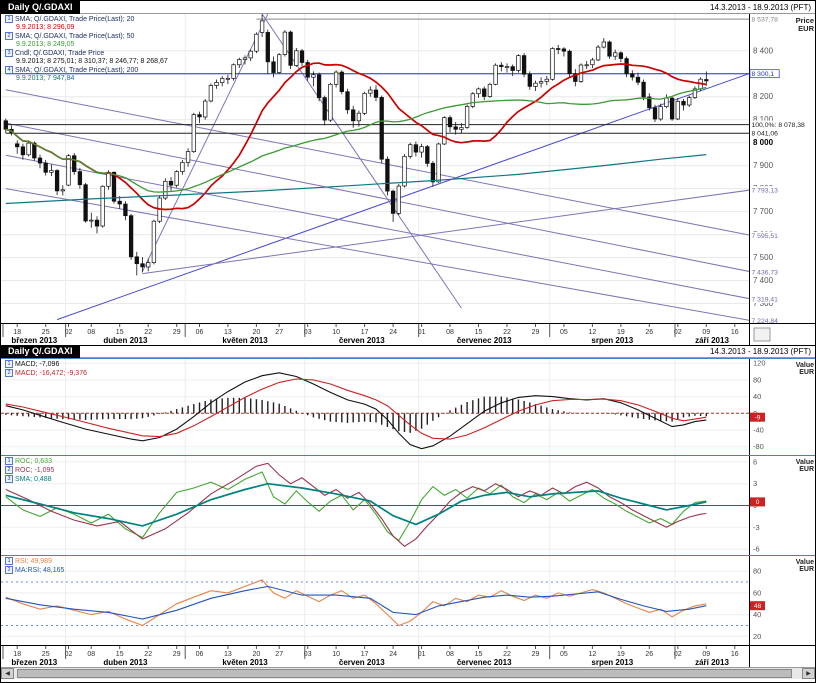 This screenshot has width=816, height=683. I want to click on scrollbar-track, so click(408, 673).